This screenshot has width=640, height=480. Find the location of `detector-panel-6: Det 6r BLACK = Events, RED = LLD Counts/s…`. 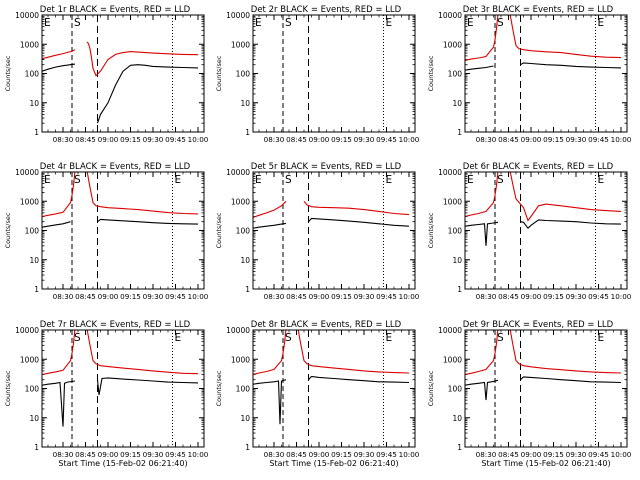

detector-panel-6: Det 6r BLACK = Events, RED = LLD Counts/s… is located at coordinates (529, 231).